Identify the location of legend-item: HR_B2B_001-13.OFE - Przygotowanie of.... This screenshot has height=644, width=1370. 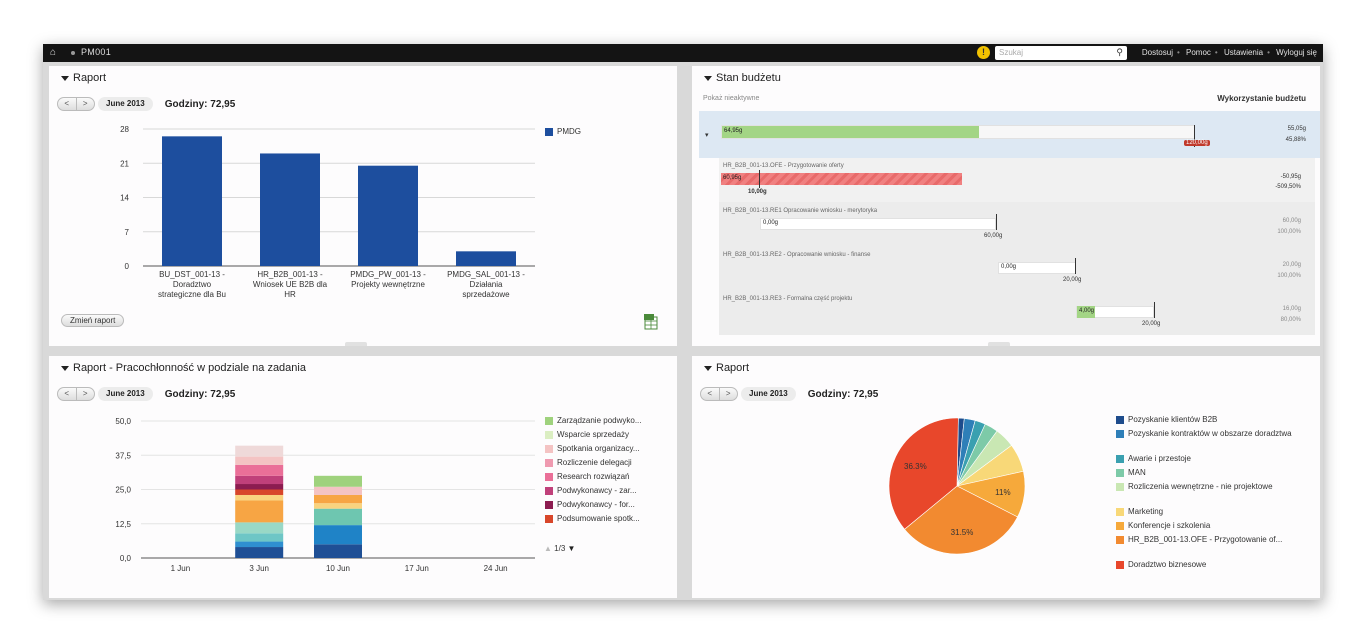
(1216, 547).